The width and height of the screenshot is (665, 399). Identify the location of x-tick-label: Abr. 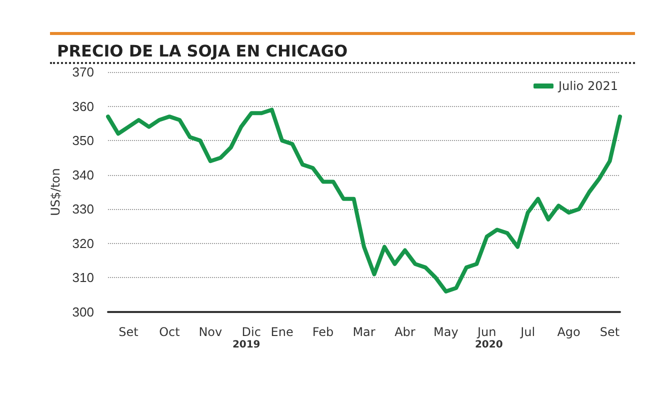
(405, 332).